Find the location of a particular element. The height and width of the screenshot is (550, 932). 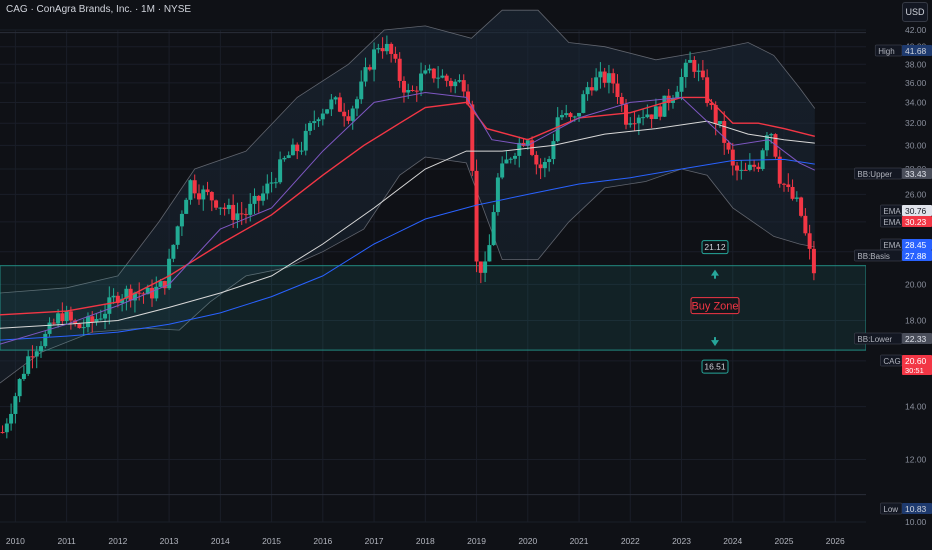

price-label-value: 22.33 is located at coordinates (916, 339).